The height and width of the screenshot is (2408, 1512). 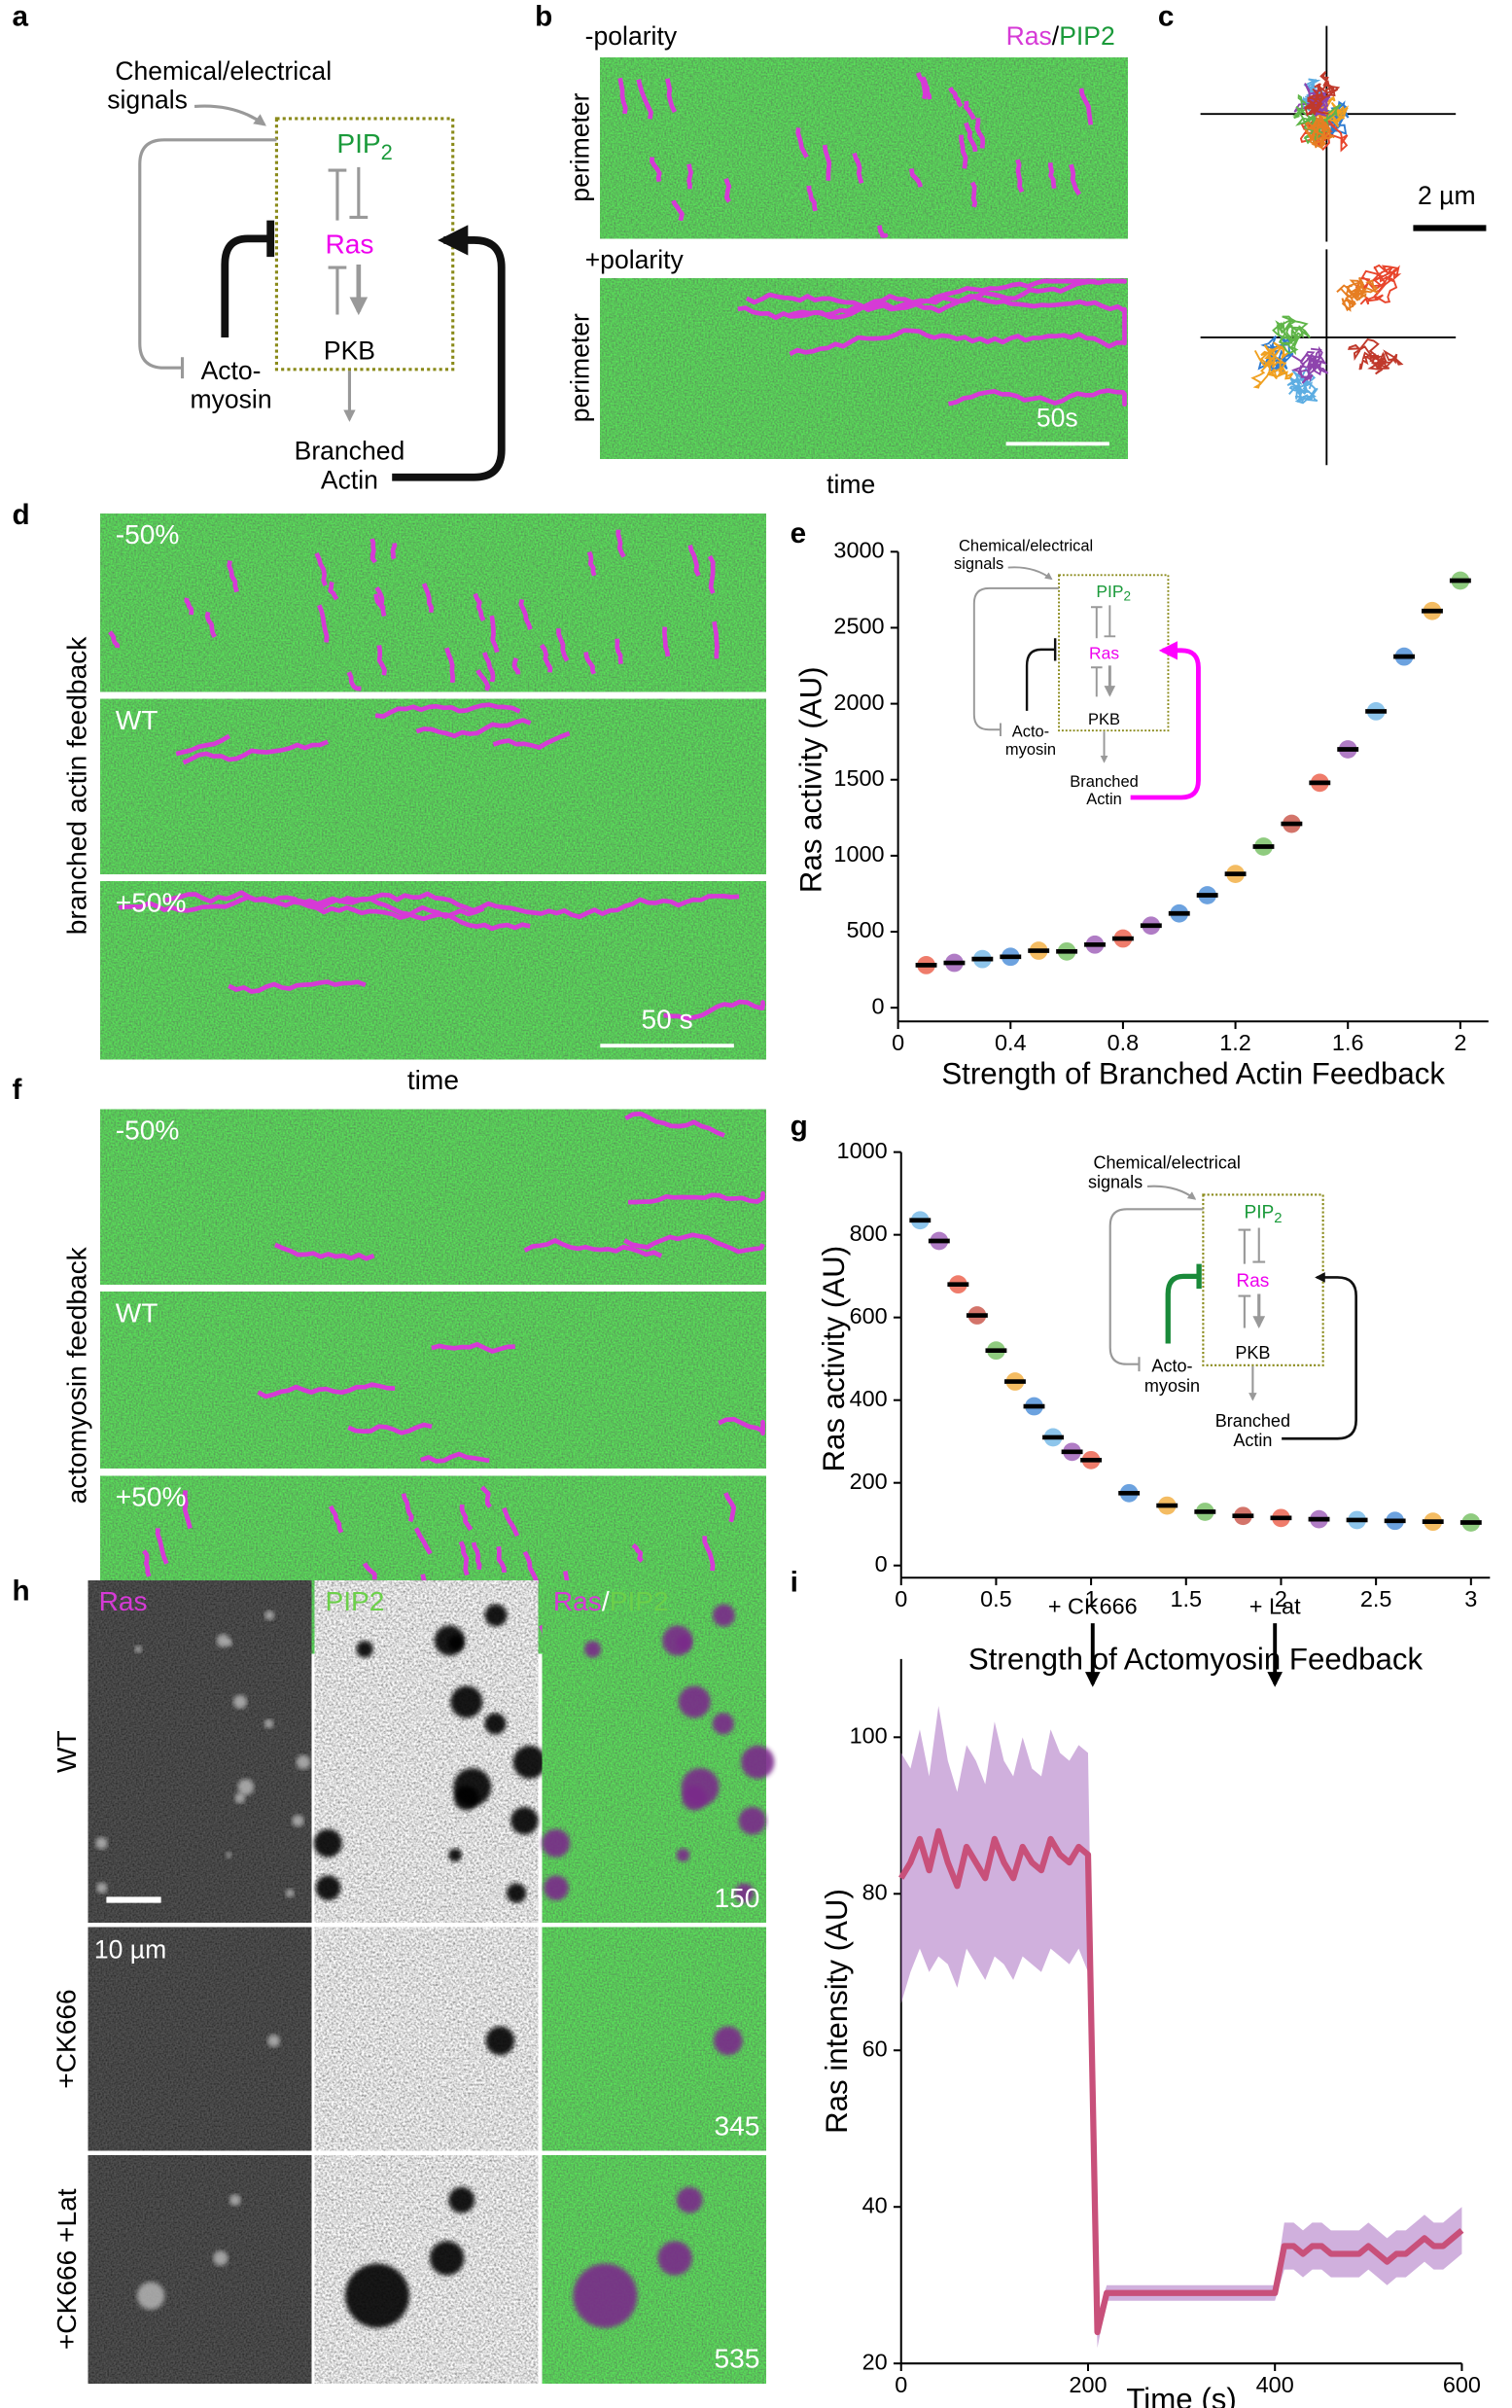 I want to click on x-tick-label: 0.8, so click(x=1124, y=1042).